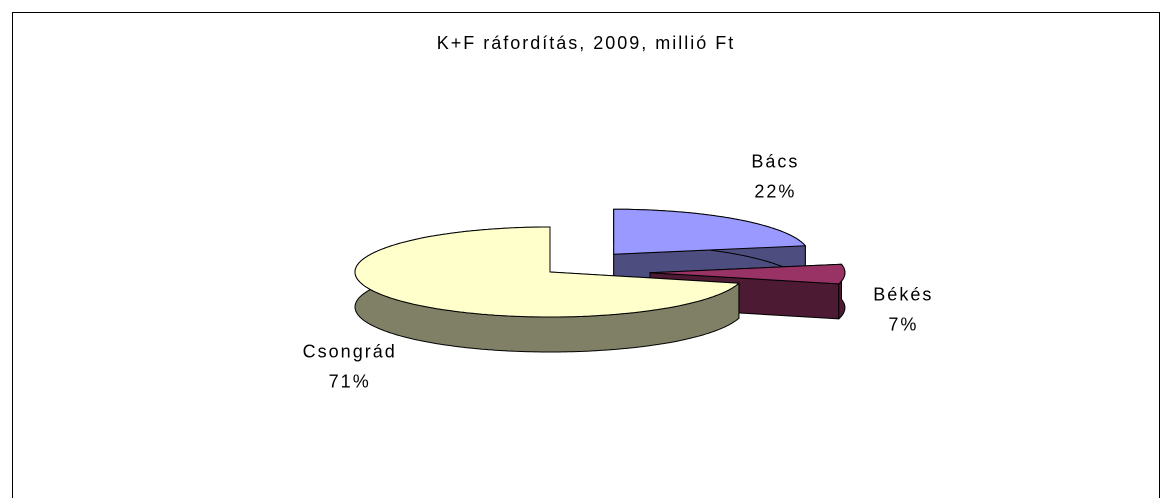 The width and height of the screenshot is (1173, 498). What do you see at coordinates (775, 192) in the screenshot?
I see `slice-value-label: 22%` at bounding box center [775, 192].